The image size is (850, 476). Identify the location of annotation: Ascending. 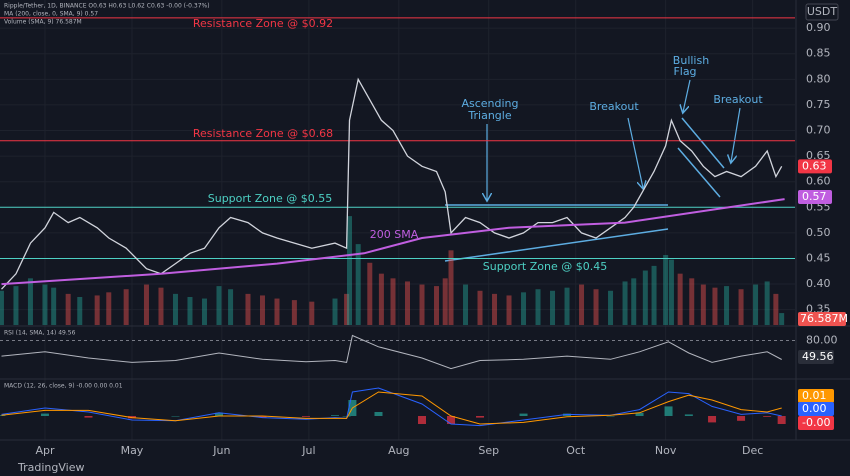
(489, 103).